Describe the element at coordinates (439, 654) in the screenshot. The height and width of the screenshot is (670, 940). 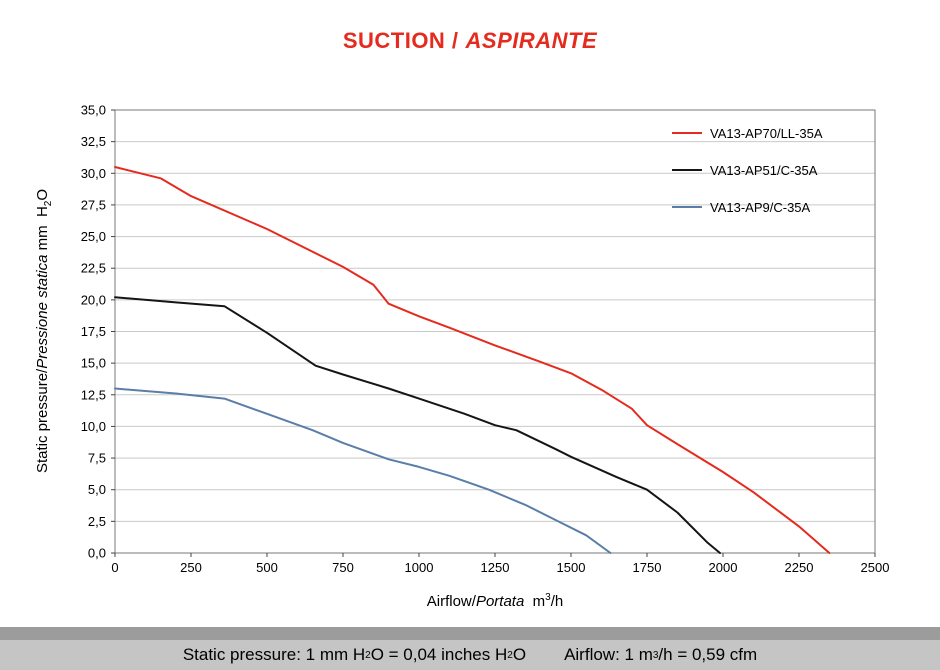
I see `footer-text: O = 0,04 inches H` at that location.